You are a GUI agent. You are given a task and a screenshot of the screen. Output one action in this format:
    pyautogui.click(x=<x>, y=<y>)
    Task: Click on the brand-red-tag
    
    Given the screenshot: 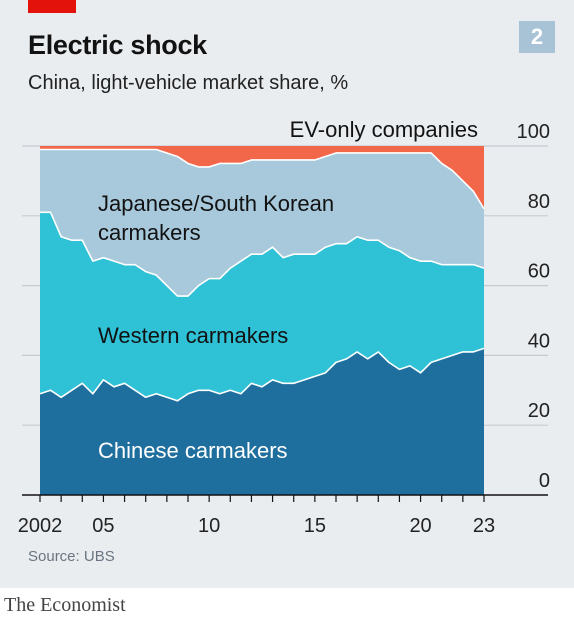 What is the action you would take?
    pyautogui.click(x=52, y=6)
    